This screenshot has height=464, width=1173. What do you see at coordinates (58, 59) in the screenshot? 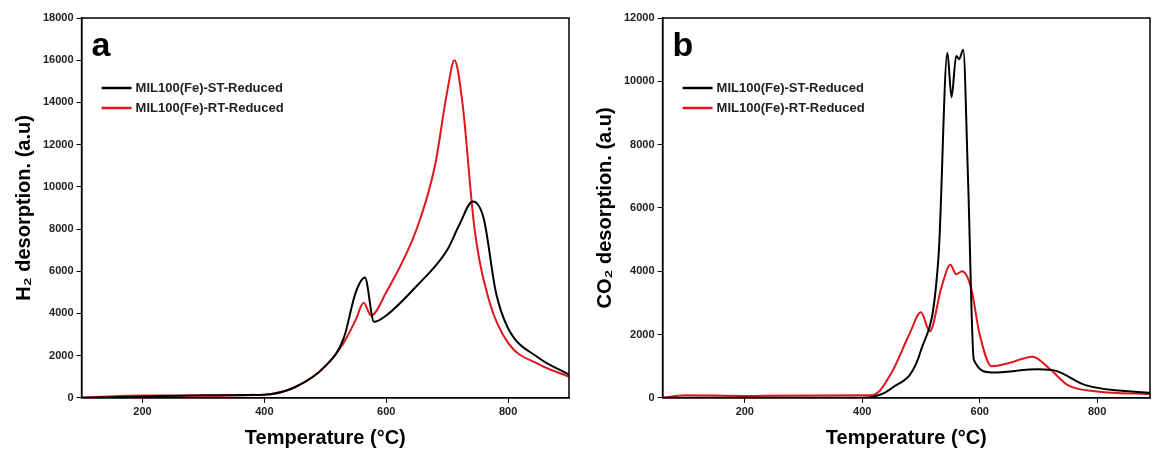
I see `y-tick-label: 16000` at bounding box center [58, 59].